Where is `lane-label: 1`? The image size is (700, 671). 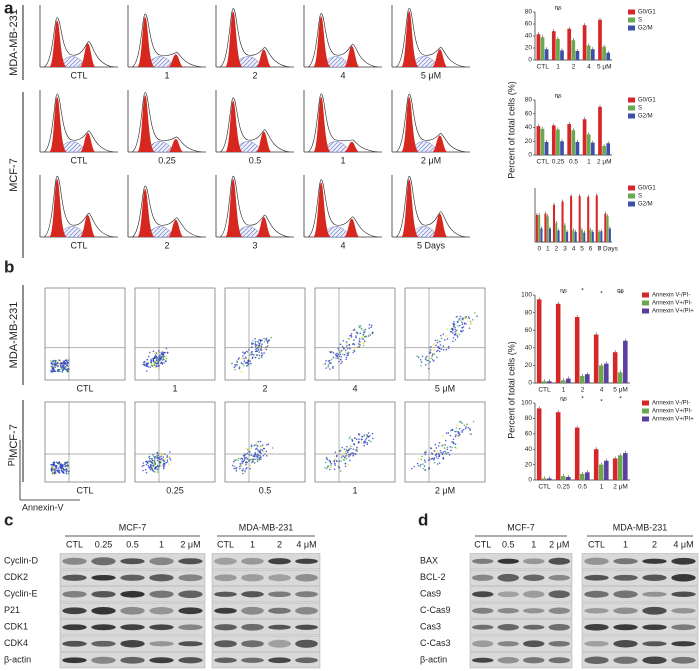 lane-label: 1 is located at coordinates (252, 544).